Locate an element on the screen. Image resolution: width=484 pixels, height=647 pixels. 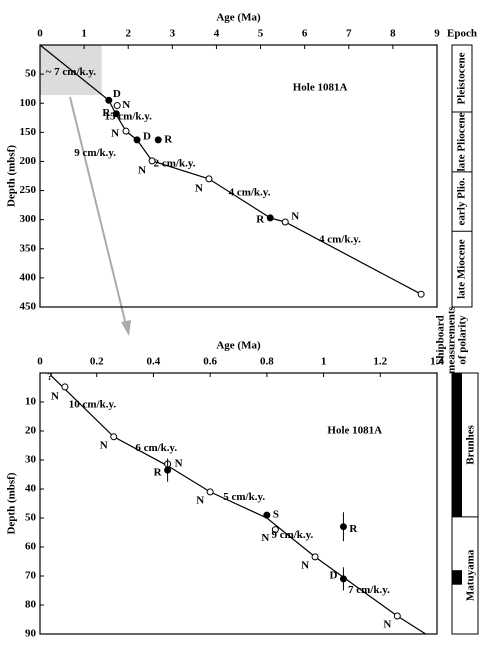
annotation: 15 cm/k.y. is located at coordinates (129, 117).